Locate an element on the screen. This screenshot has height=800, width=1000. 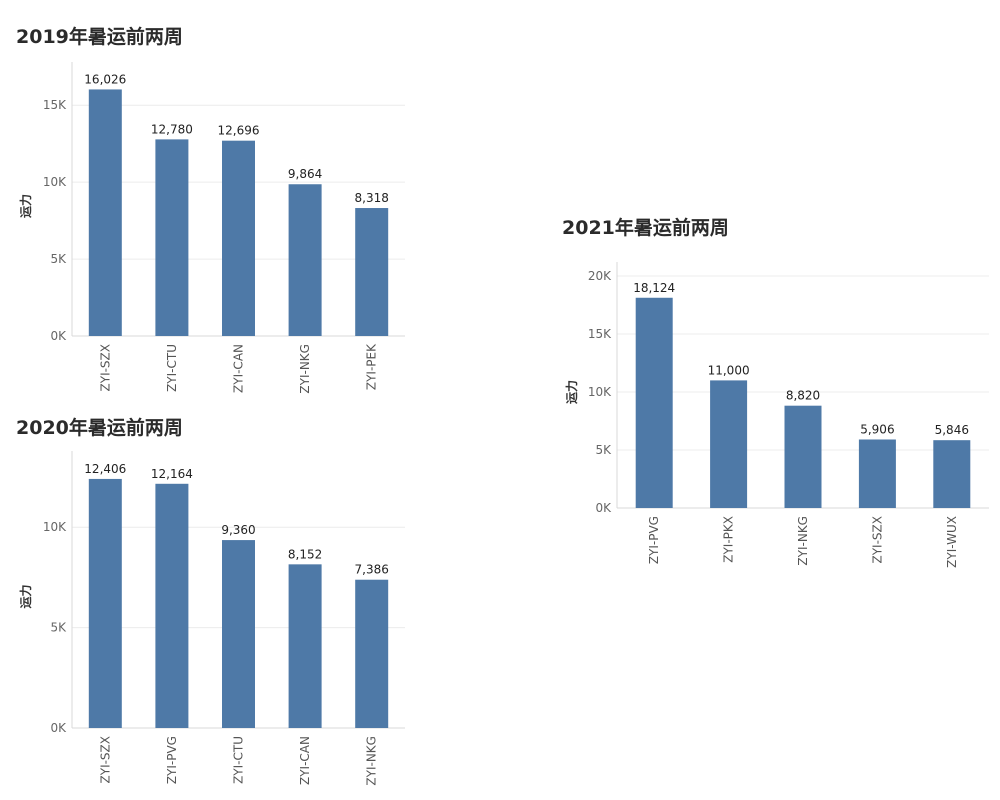
chart-2021-title: 2021年暑运前两周 is located at coordinates (645, 228).